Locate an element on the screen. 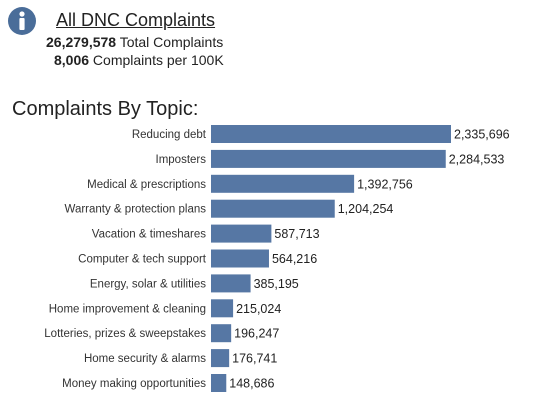 Image resolution: width=535 pixels, height=400 pixels. value-label: 587,713 is located at coordinates (296, 234).